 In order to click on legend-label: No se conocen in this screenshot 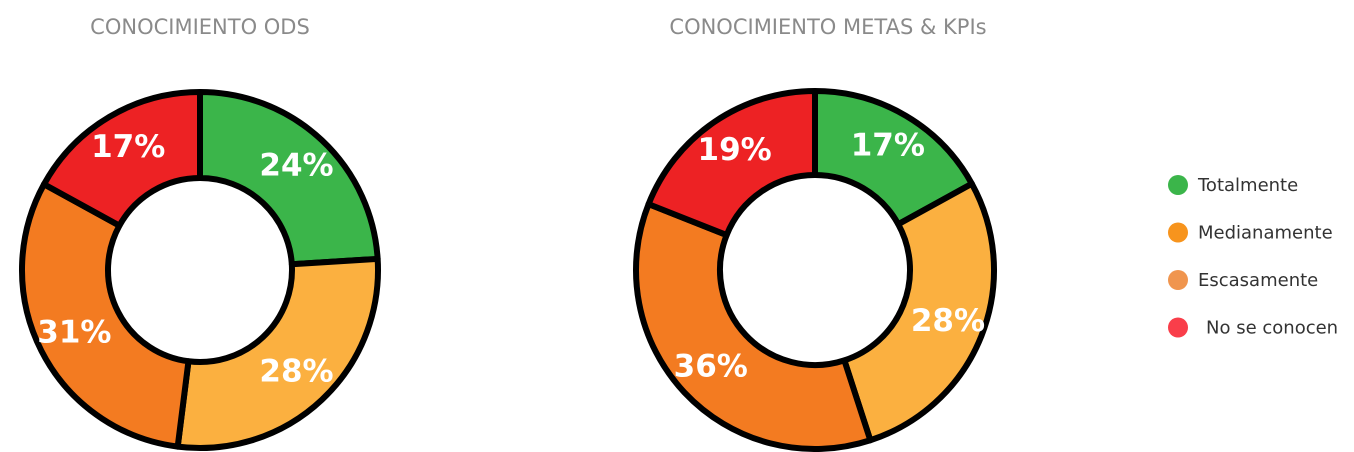, I will do `click(1272, 328)`.